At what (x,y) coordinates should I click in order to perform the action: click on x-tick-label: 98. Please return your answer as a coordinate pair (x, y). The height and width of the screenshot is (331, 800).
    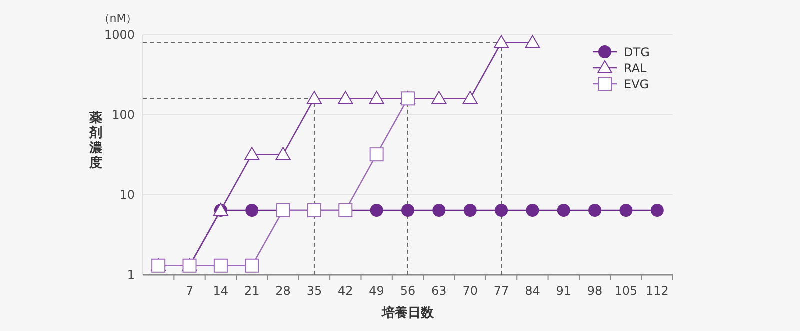
    Looking at the image, I should click on (595, 291).